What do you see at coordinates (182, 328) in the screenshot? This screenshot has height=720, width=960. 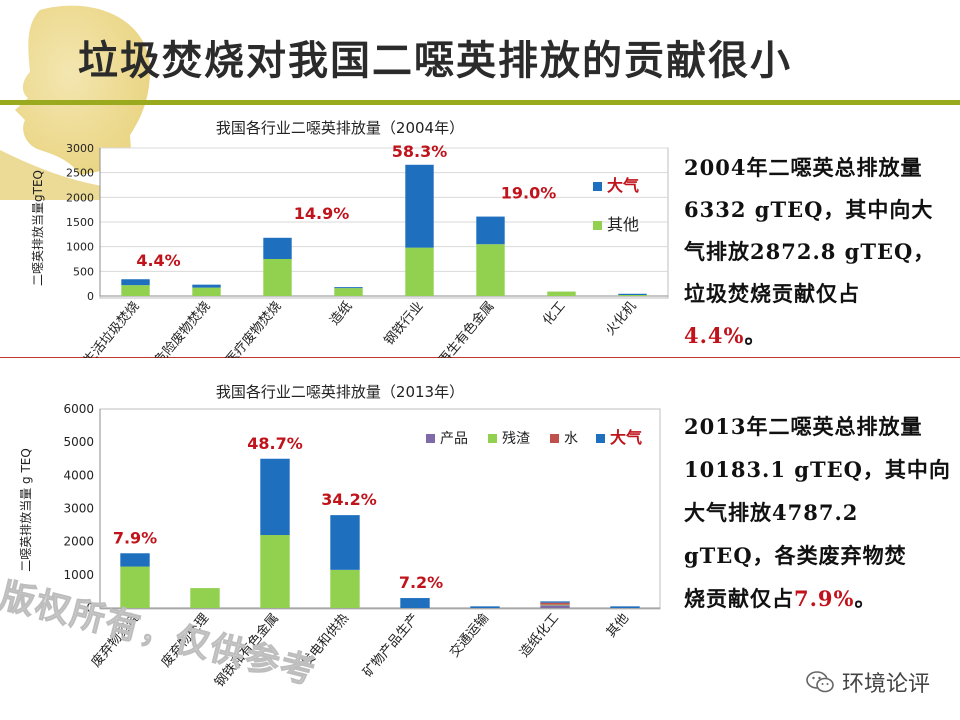 I see `chart1-category-label: 危险废物焚烧` at bounding box center [182, 328].